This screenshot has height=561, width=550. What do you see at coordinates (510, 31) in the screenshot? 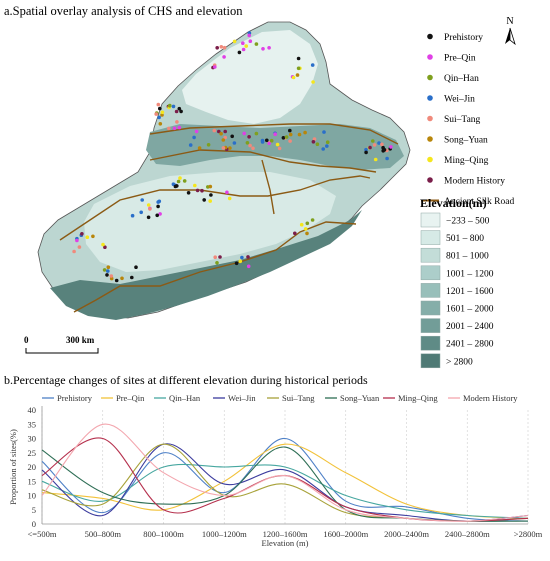
I see `north-arrow: N` at bounding box center [510, 31].